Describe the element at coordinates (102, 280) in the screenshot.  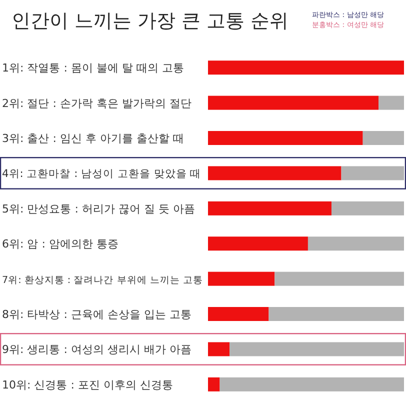
I see `y-tick-label: 7위: 환상지통 : 잘려나간 부위에 느끼는 고통` at that location.